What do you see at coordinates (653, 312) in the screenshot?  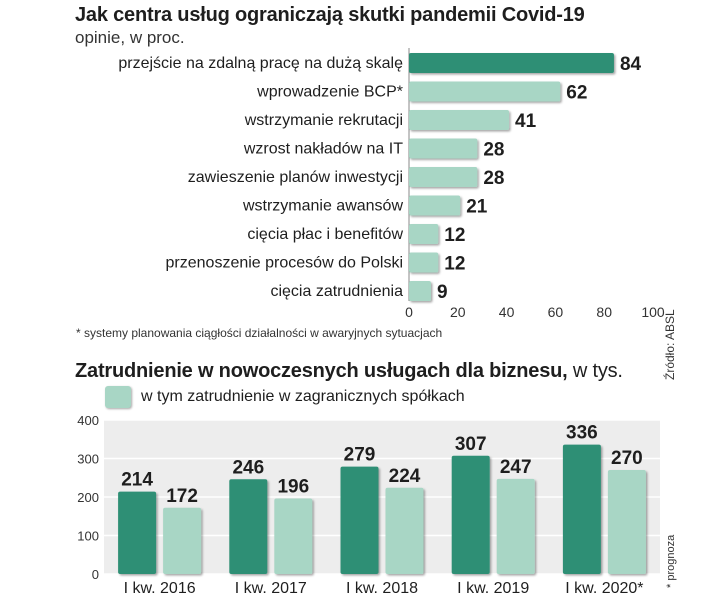 I see `chart1-x-tick: 100` at bounding box center [653, 312].